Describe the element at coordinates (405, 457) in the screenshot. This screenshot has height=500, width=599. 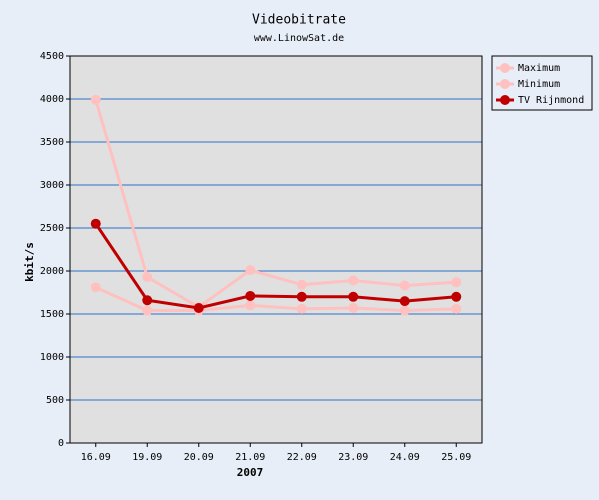
I see `x-tick-label: 24.09` at that location.